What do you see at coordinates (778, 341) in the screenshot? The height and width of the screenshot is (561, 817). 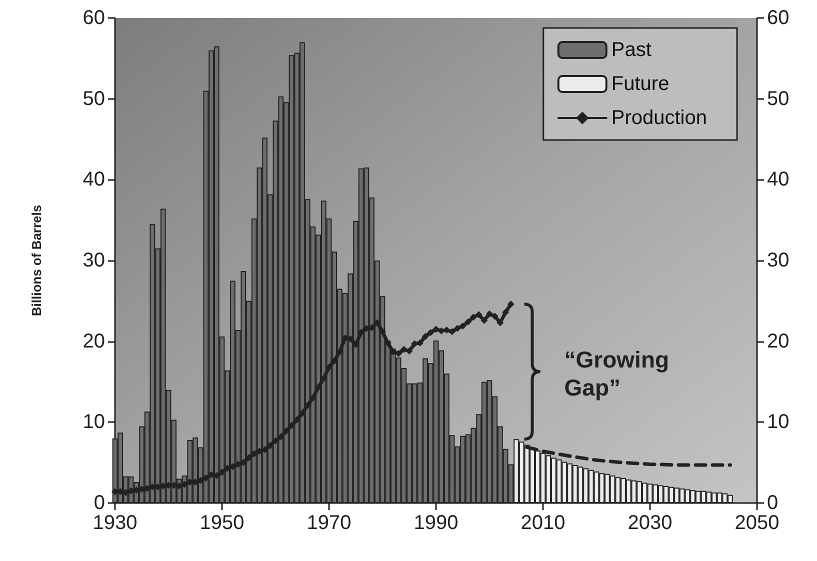 I see `y2-tick-label: 20` at bounding box center [778, 341].